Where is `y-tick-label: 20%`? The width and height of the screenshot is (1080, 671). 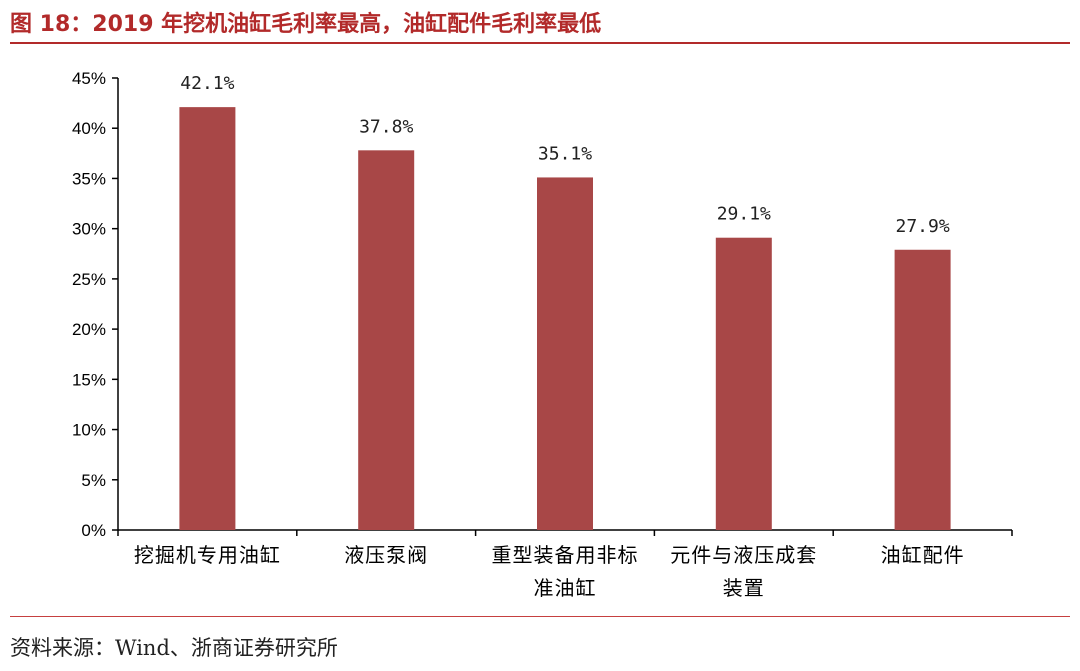
y-tick-label: 20% is located at coordinates (89, 329).